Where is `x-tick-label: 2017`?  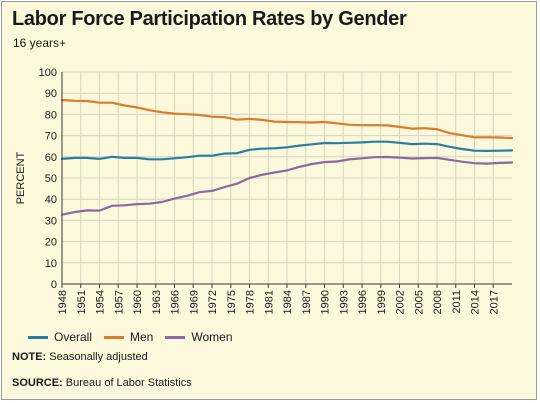
x-tick-label: 2017 is located at coordinates (494, 302).